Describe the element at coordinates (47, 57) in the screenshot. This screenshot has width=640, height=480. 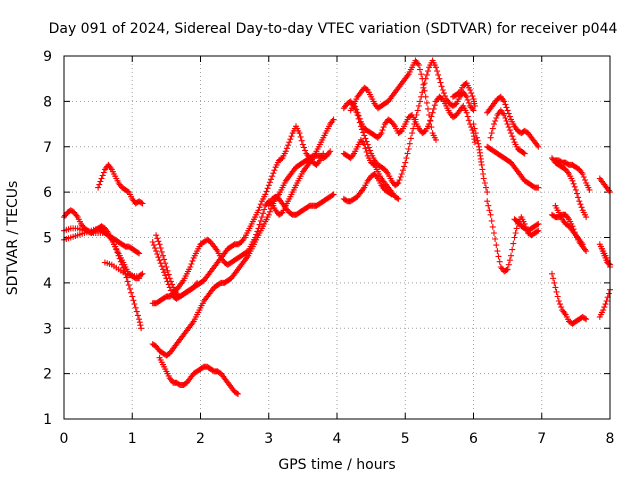
I see `y-tick-label: 9` at that location.